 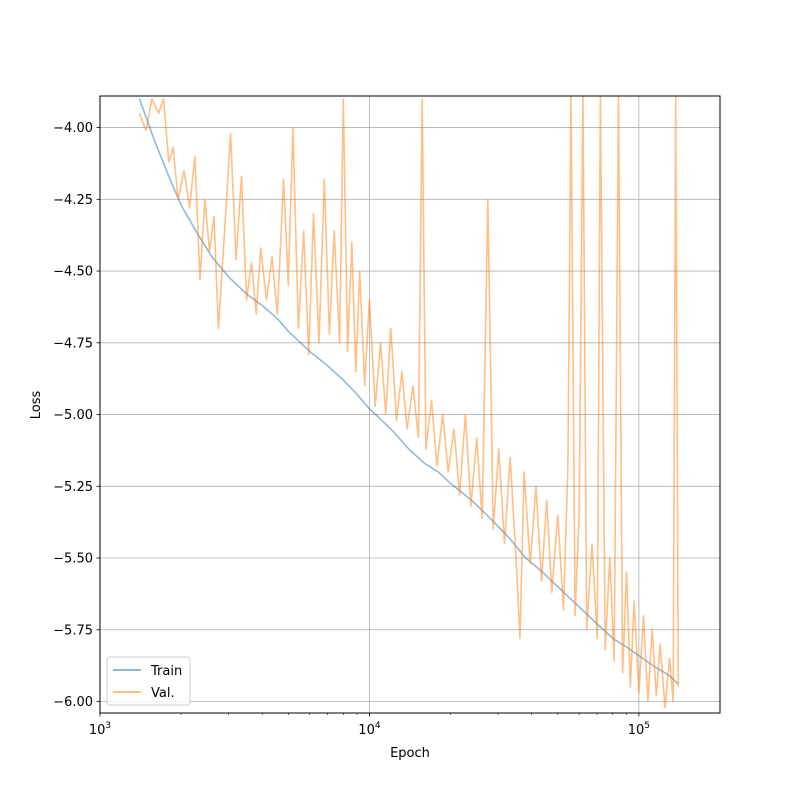 What do you see at coordinates (73, 630) in the screenshot?
I see `y-tick-label: −5.75` at bounding box center [73, 630].